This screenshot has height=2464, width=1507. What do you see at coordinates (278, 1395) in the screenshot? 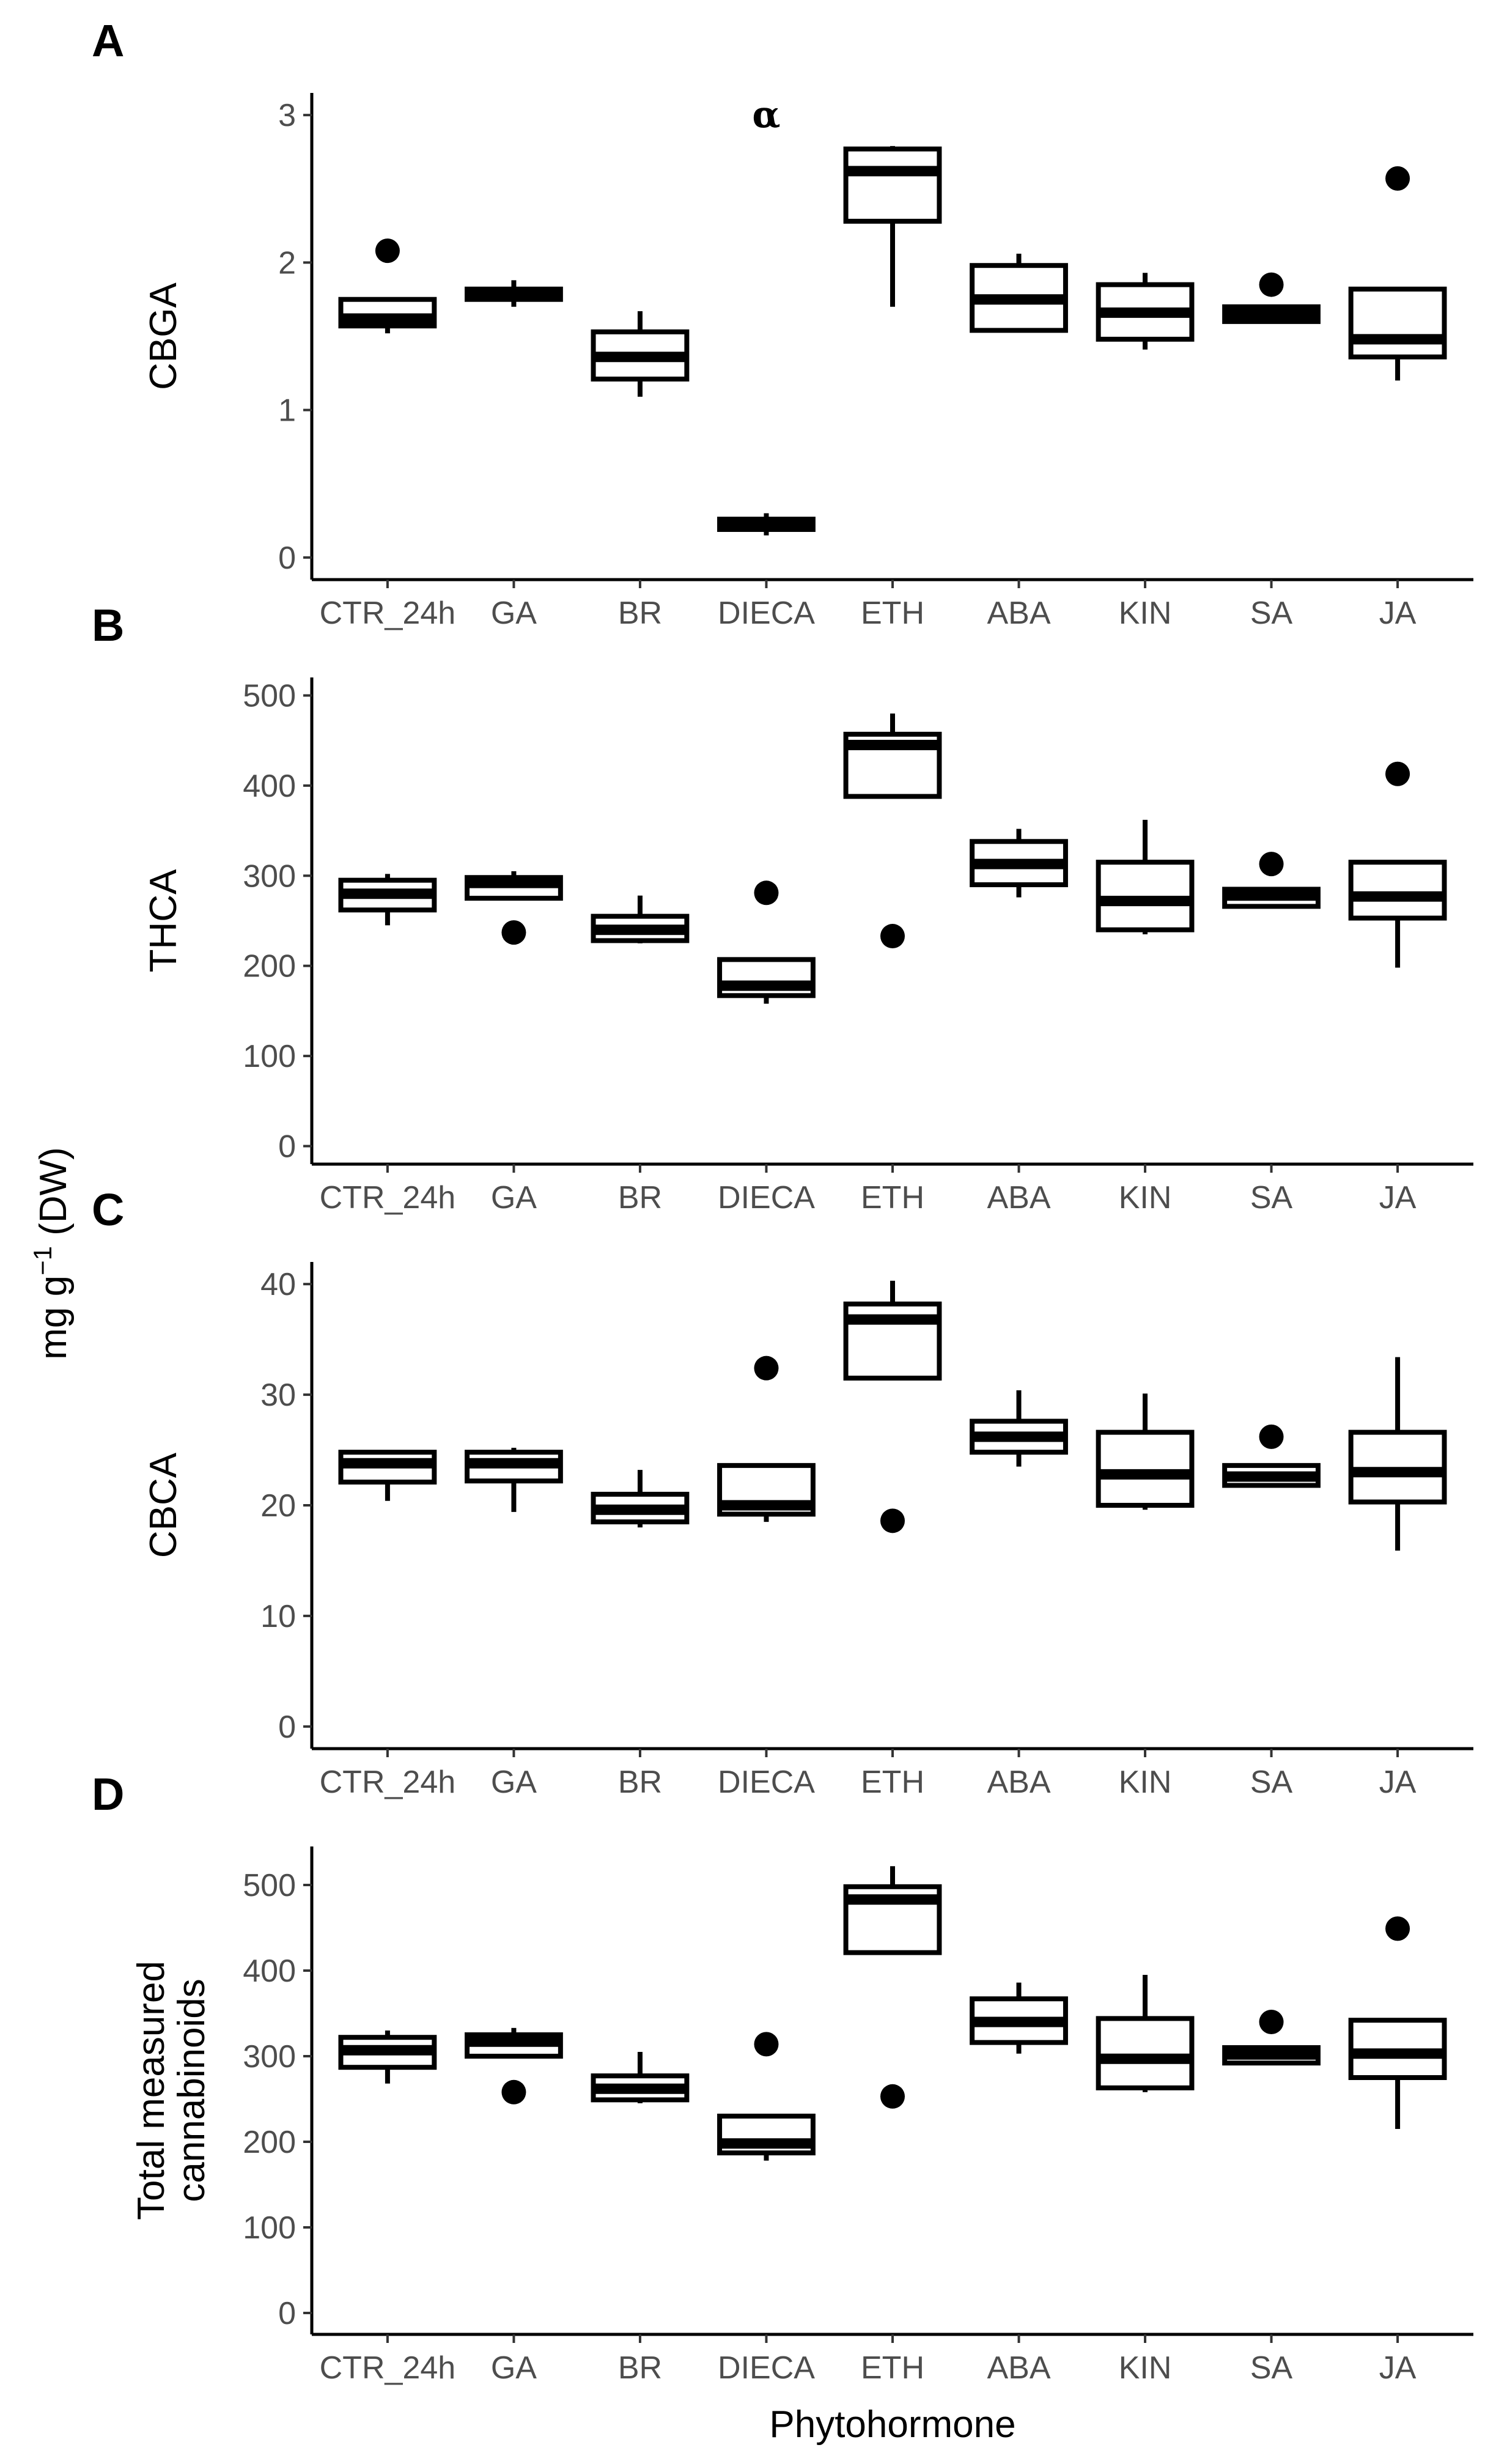
I see `y-tick-label: 30` at bounding box center [278, 1395].